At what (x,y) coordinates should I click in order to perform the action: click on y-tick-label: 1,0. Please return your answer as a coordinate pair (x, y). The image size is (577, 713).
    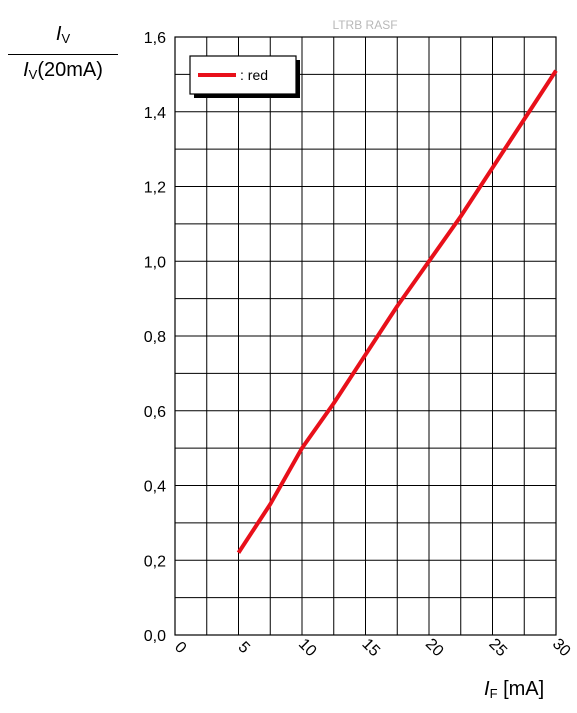
    Looking at the image, I should click on (155, 262).